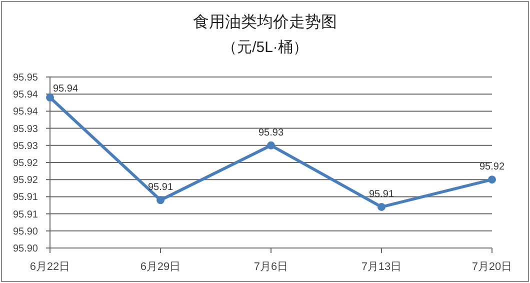  What do you see at coordinates (65, 89) in the screenshot?
I see `data-label: 95.94` at bounding box center [65, 89].